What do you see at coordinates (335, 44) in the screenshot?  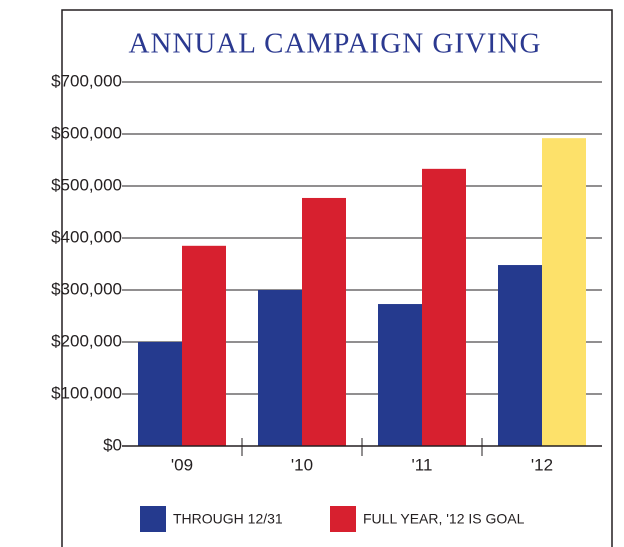 I see `chart-title: ANNUAL CAMPAIGN GIVING` at bounding box center [335, 44].